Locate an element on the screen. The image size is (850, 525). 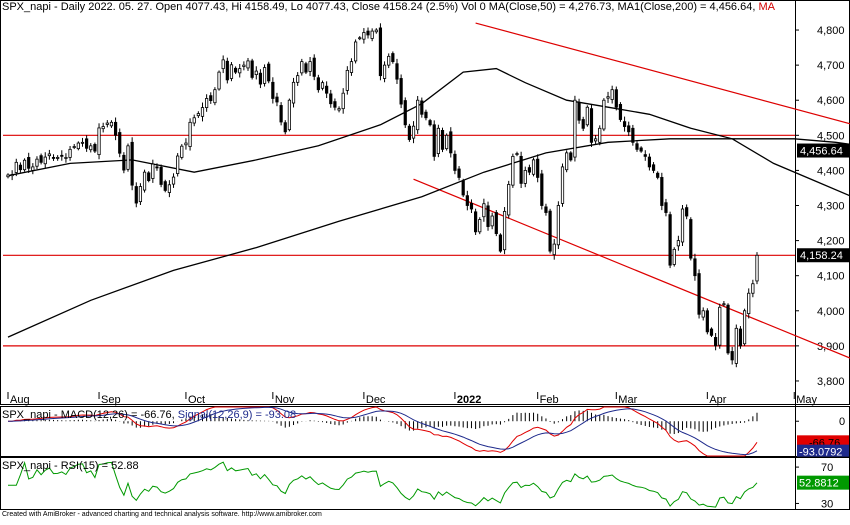
ma-tag-text: MA is located at coordinates (766, 7).